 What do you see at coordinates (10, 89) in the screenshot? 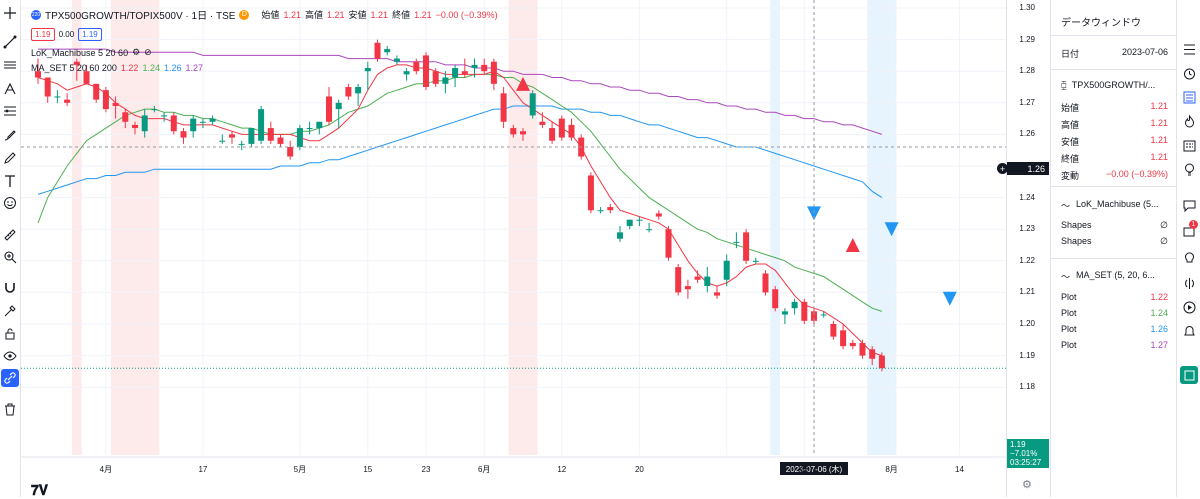
I see `pitchfork-icon` at bounding box center [10, 89].